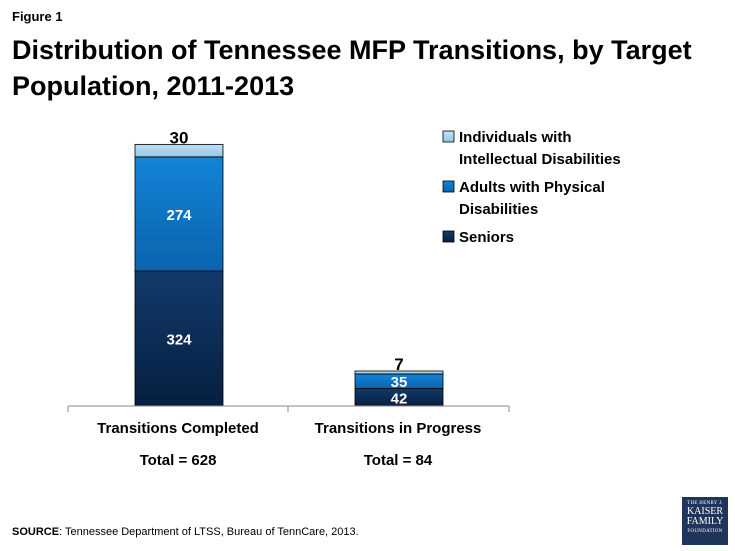 This screenshot has height=551, width=735. Describe the element at coordinates (399, 398) in the screenshot. I see `data-label-seniors-2: 42` at that location.